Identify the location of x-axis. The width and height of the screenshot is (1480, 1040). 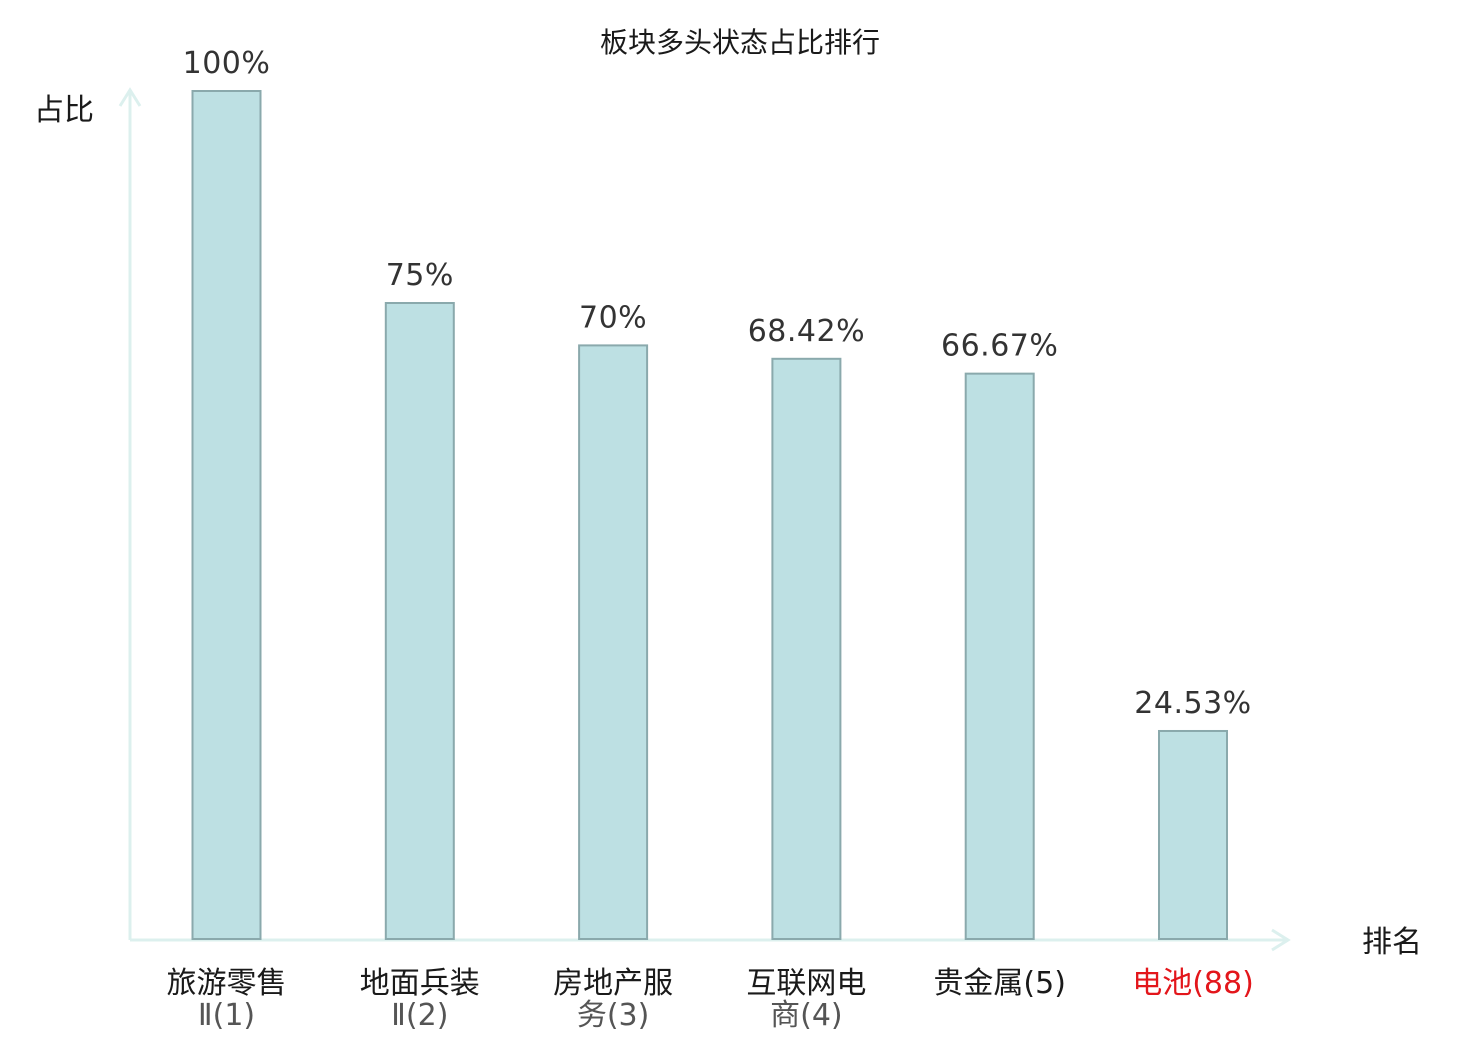
(710, 940).